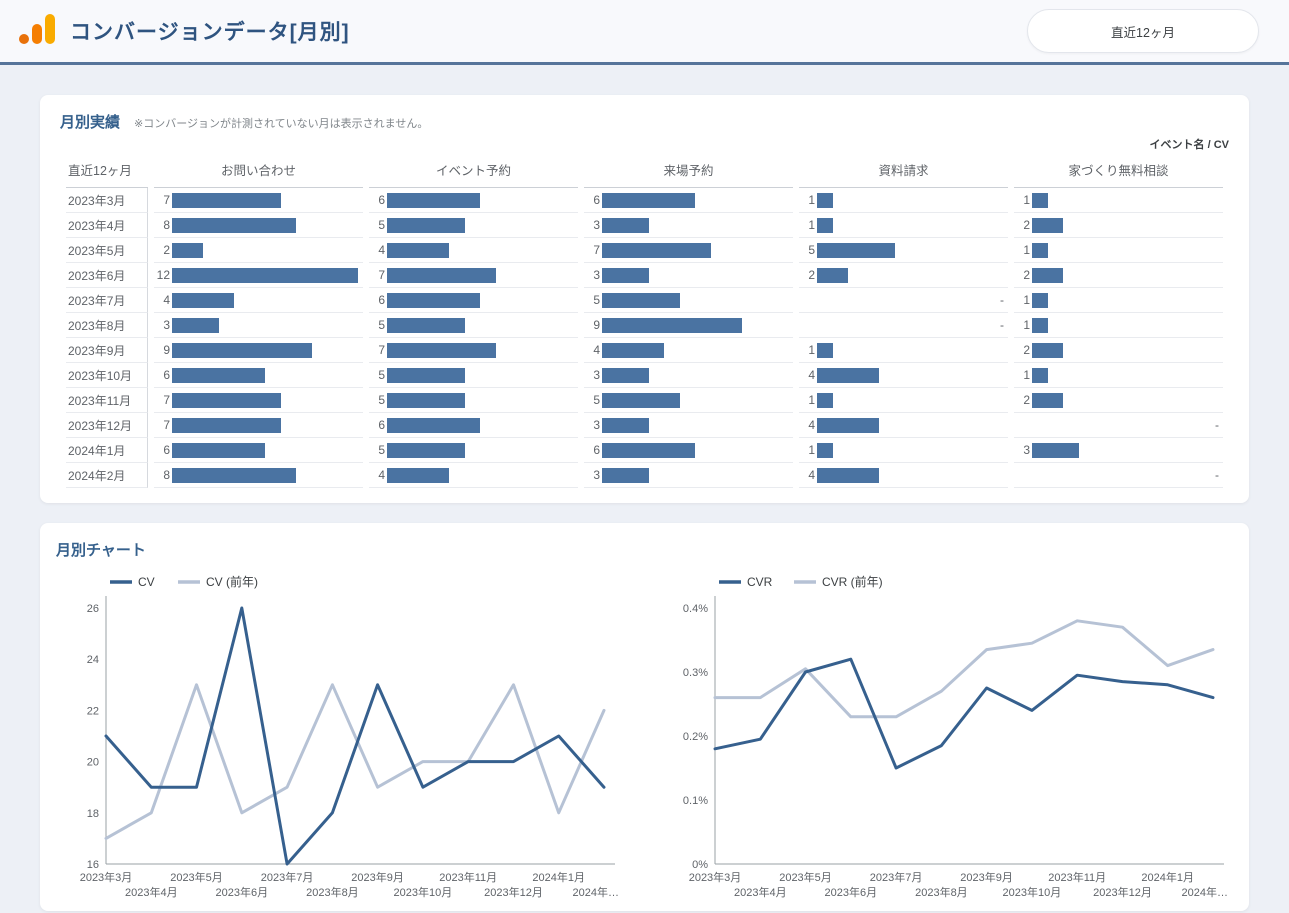  Describe the element at coordinates (903, 171) in the screenshot. I see `column-header: 資料請求` at that location.